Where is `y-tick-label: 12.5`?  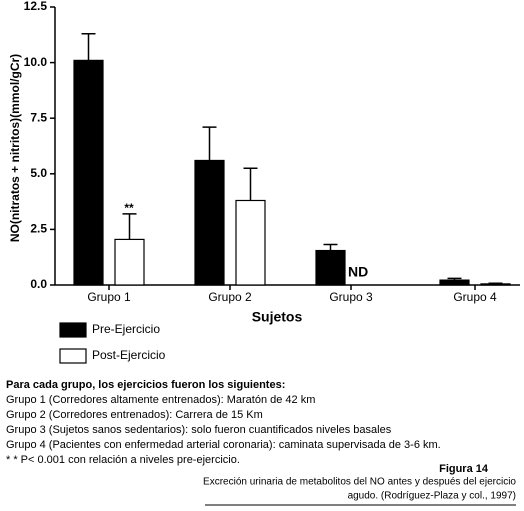
y-tick-label: 12.5 is located at coordinates (36, 6).